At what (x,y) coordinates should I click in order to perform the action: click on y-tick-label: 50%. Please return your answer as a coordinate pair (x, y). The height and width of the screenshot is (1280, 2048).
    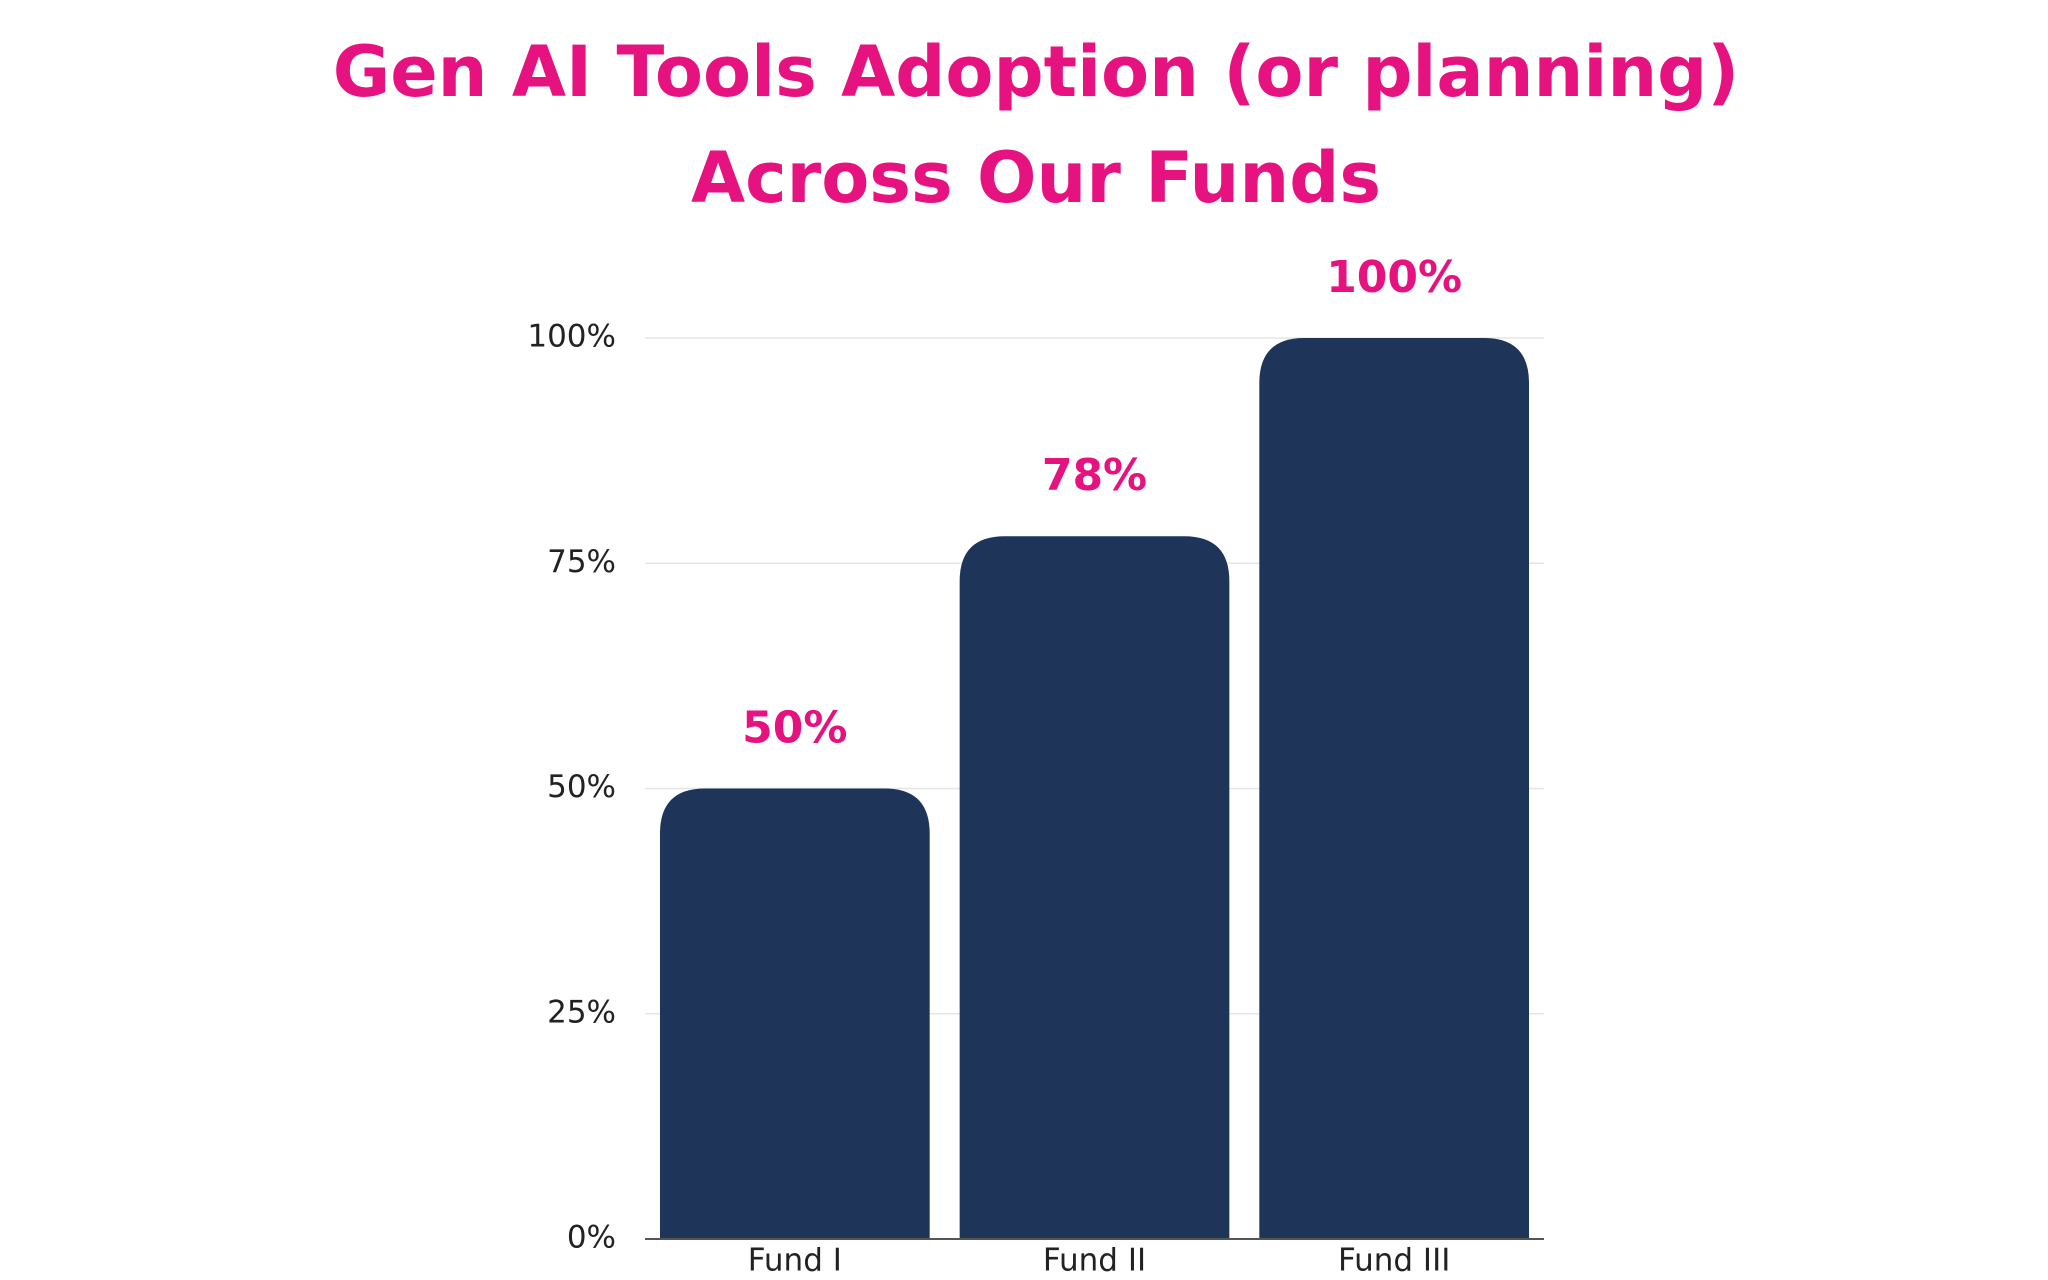
    Looking at the image, I should click on (581, 787).